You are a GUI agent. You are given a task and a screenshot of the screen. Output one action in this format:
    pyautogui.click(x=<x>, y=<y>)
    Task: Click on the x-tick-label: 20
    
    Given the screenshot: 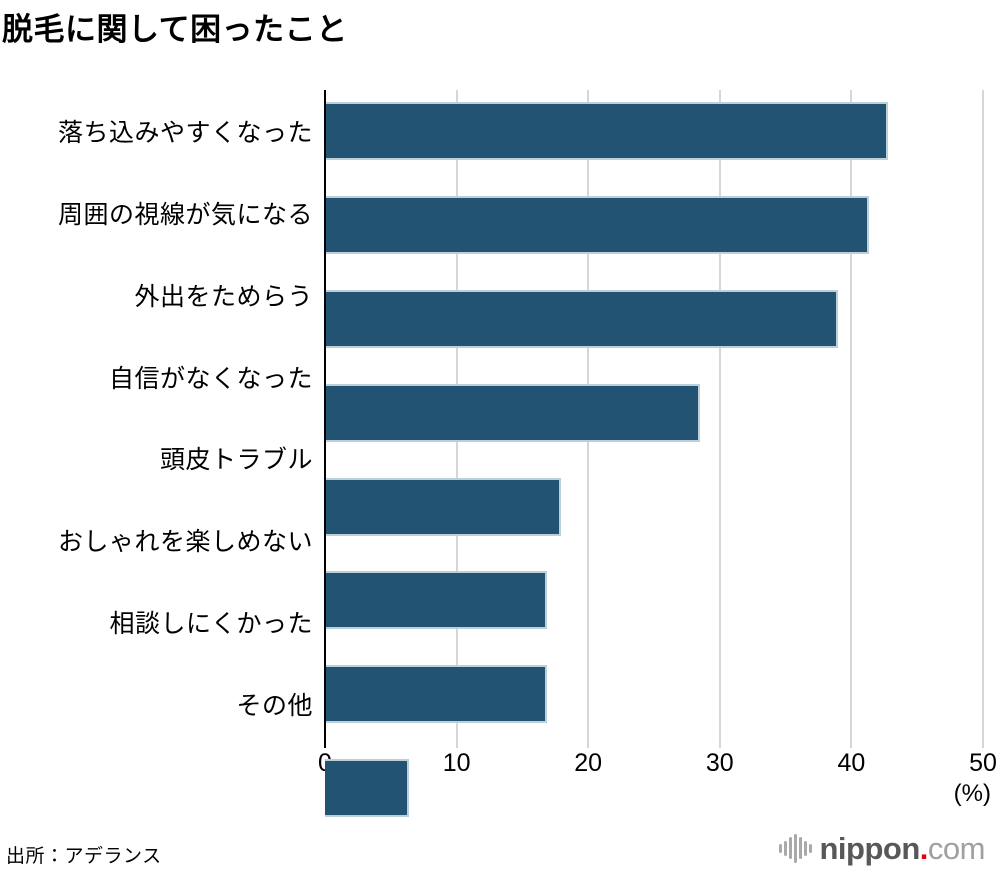 What is the action you would take?
    pyautogui.click(x=588, y=763)
    